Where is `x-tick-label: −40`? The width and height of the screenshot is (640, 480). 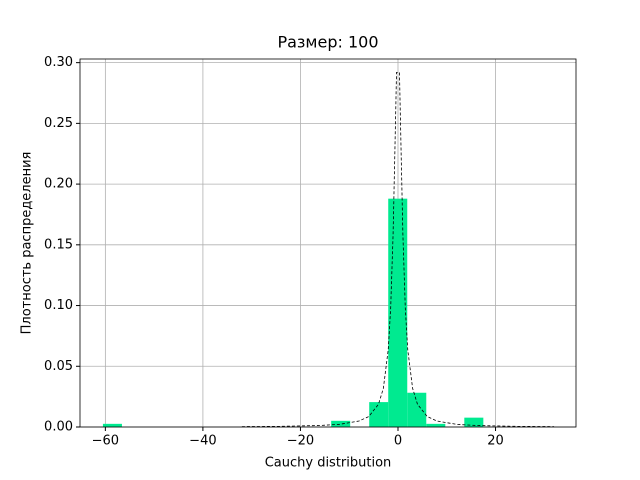
x-tick-label: −40 is located at coordinates (202, 441).